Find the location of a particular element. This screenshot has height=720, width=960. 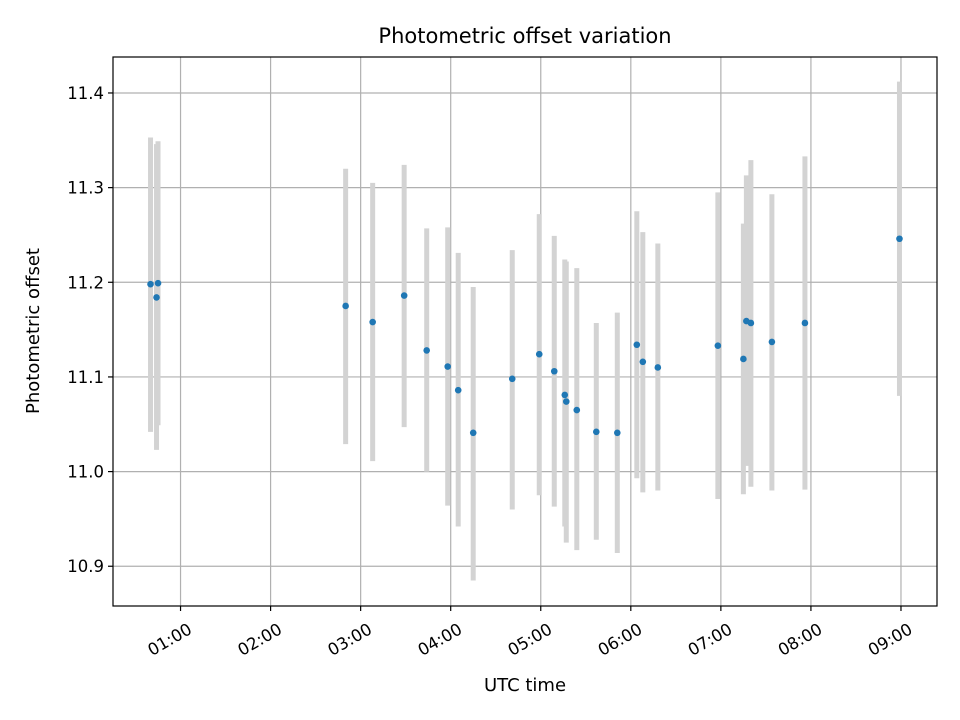

y-tick-label: 11.1 is located at coordinates (85, 377).